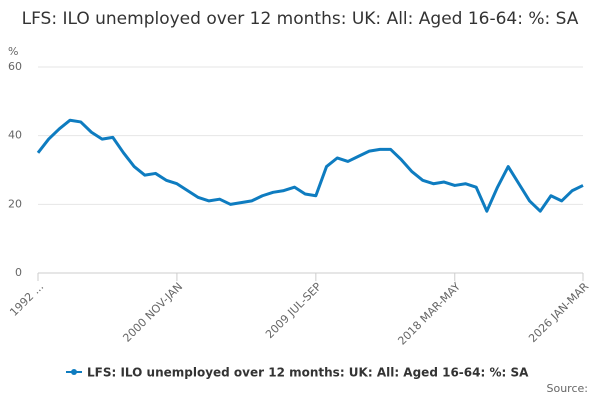 The image size is (600, 400). Describe the element at coordinates (15, 66) in the screenshot. I see `y-tick-label: 60` at that location.